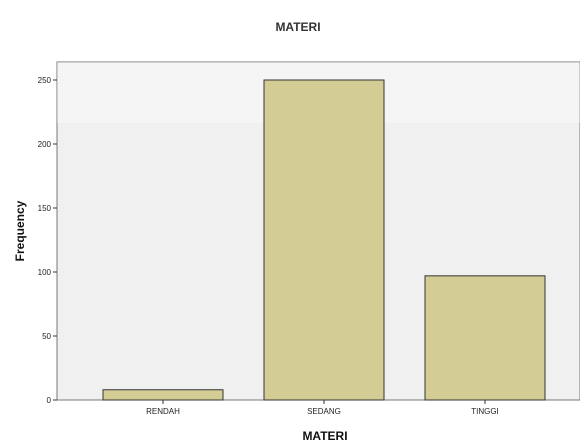 This screenshot has width=580, height=443. Describe the element at coordinates (46, 336) in the screenshot. I see `y-tick-label: 50` at that location.